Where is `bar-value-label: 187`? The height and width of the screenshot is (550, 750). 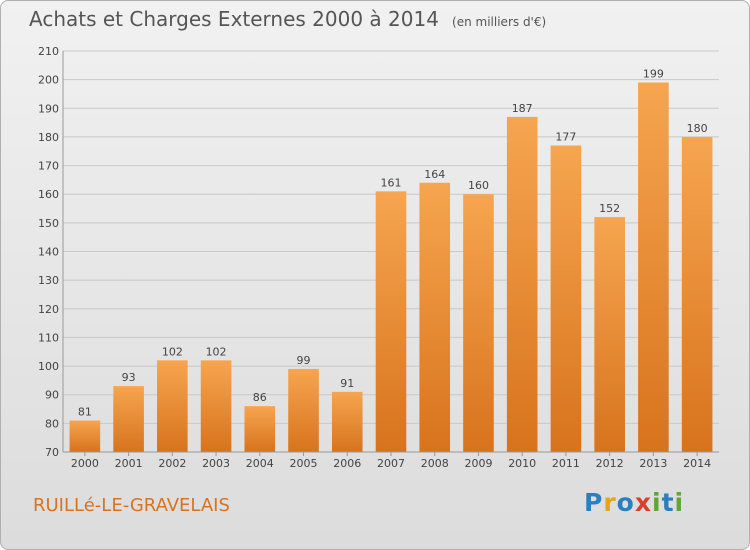
bar-value-label: 187 is located at coordinates (522, 108).